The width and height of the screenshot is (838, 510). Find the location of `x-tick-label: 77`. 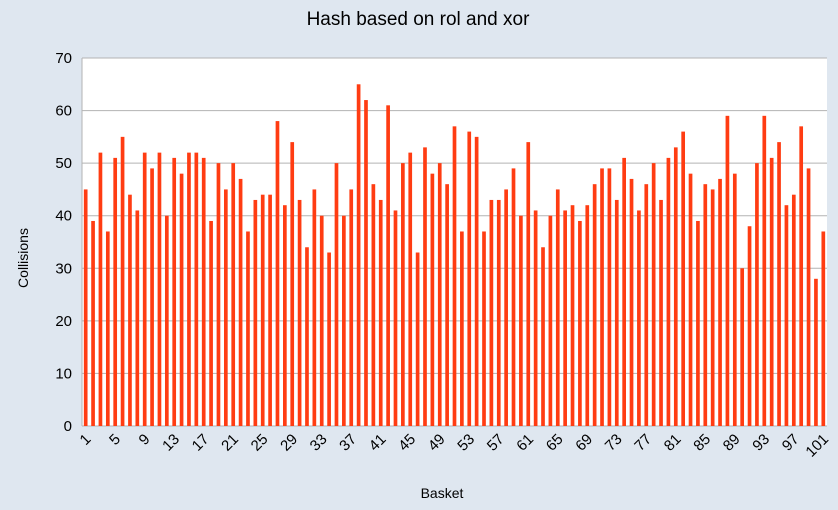

x-tick-label: 77 is located at coordinates (643, 443).